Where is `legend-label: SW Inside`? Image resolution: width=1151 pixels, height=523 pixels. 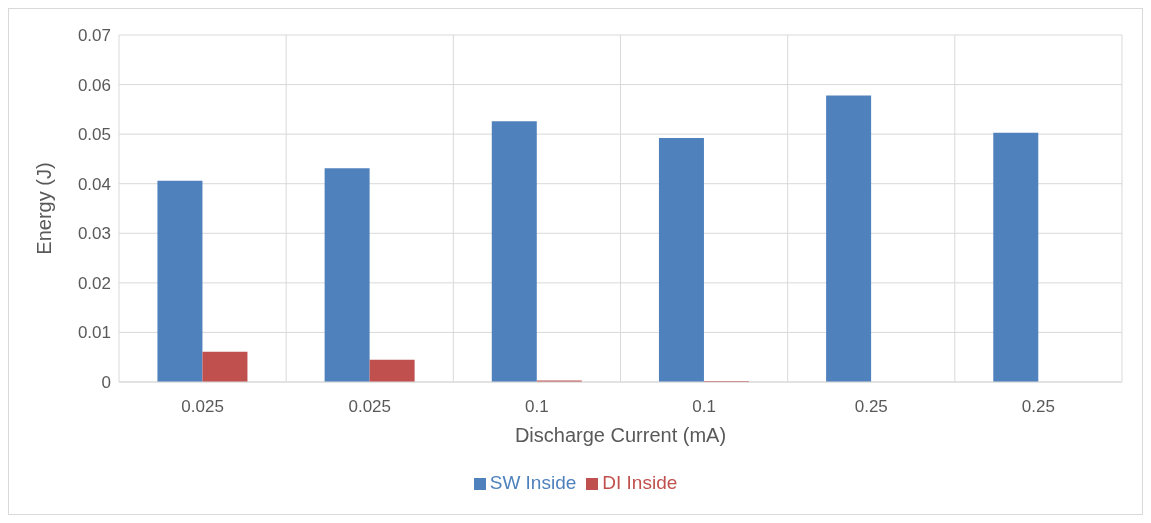
legend-label: SW Inside is located at coordinates (533, 482).